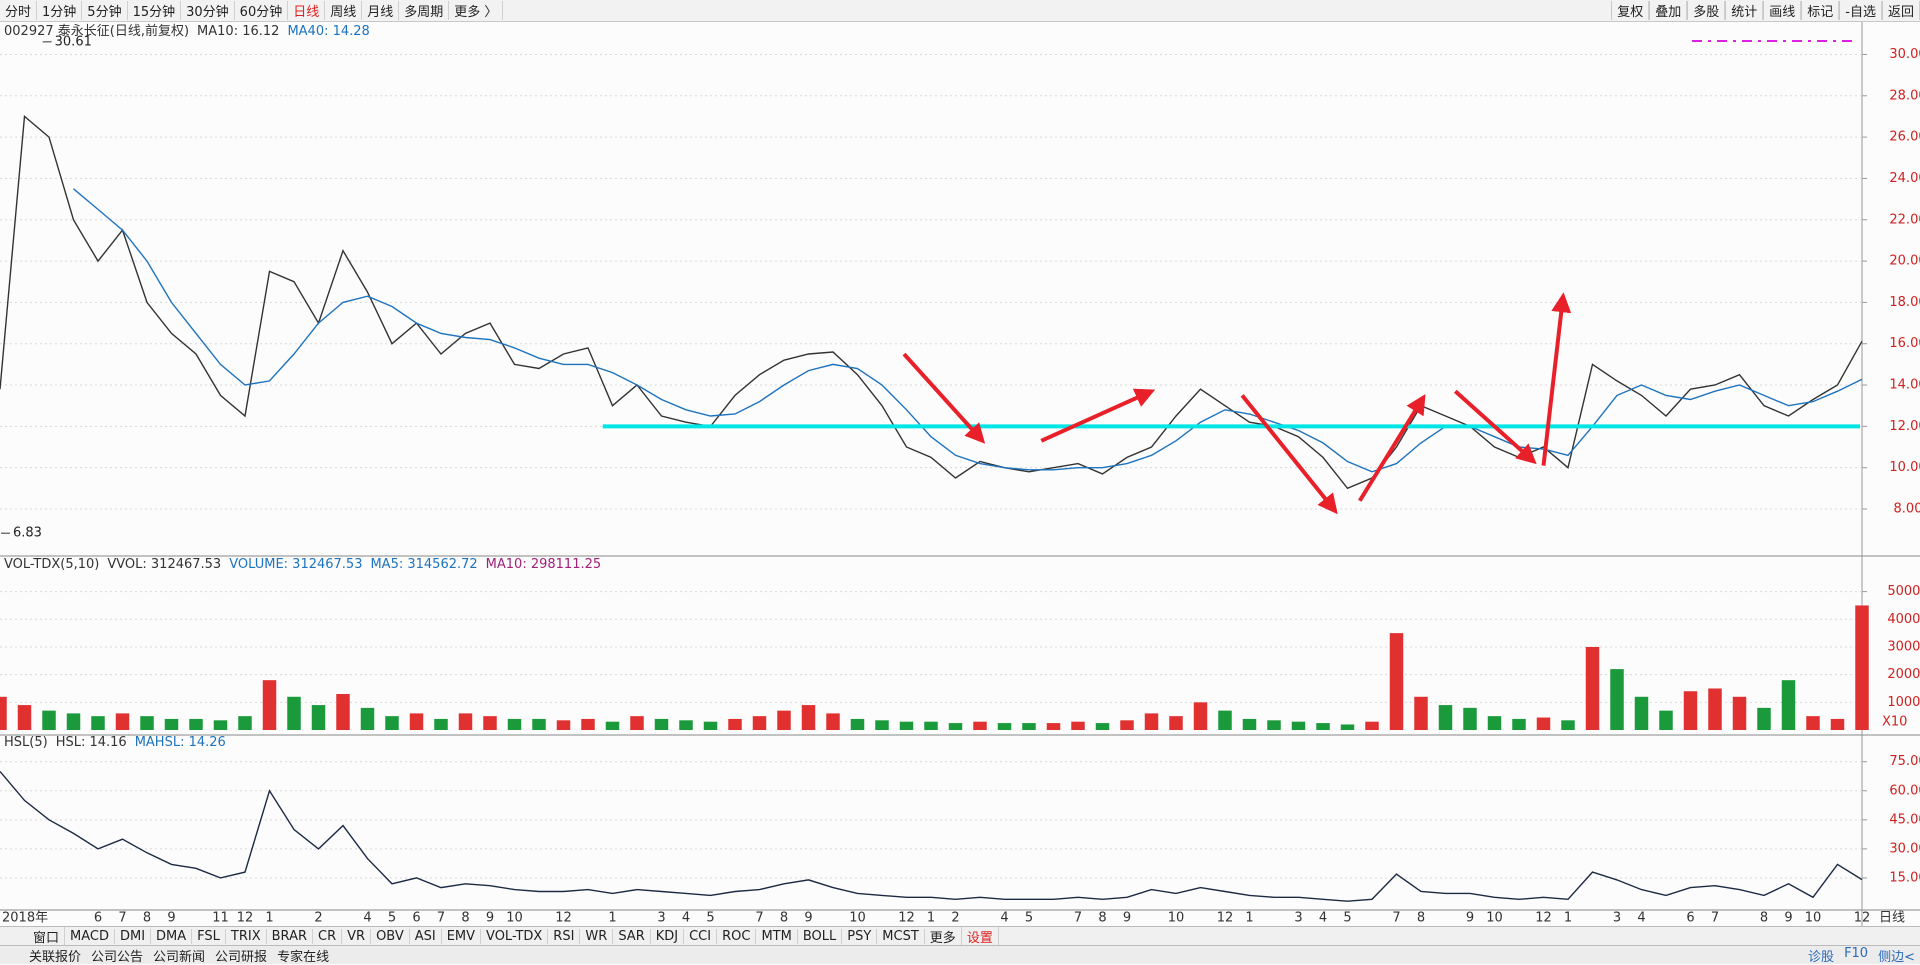  I want to click on status-link: 侧边<, so click(1896, 957).